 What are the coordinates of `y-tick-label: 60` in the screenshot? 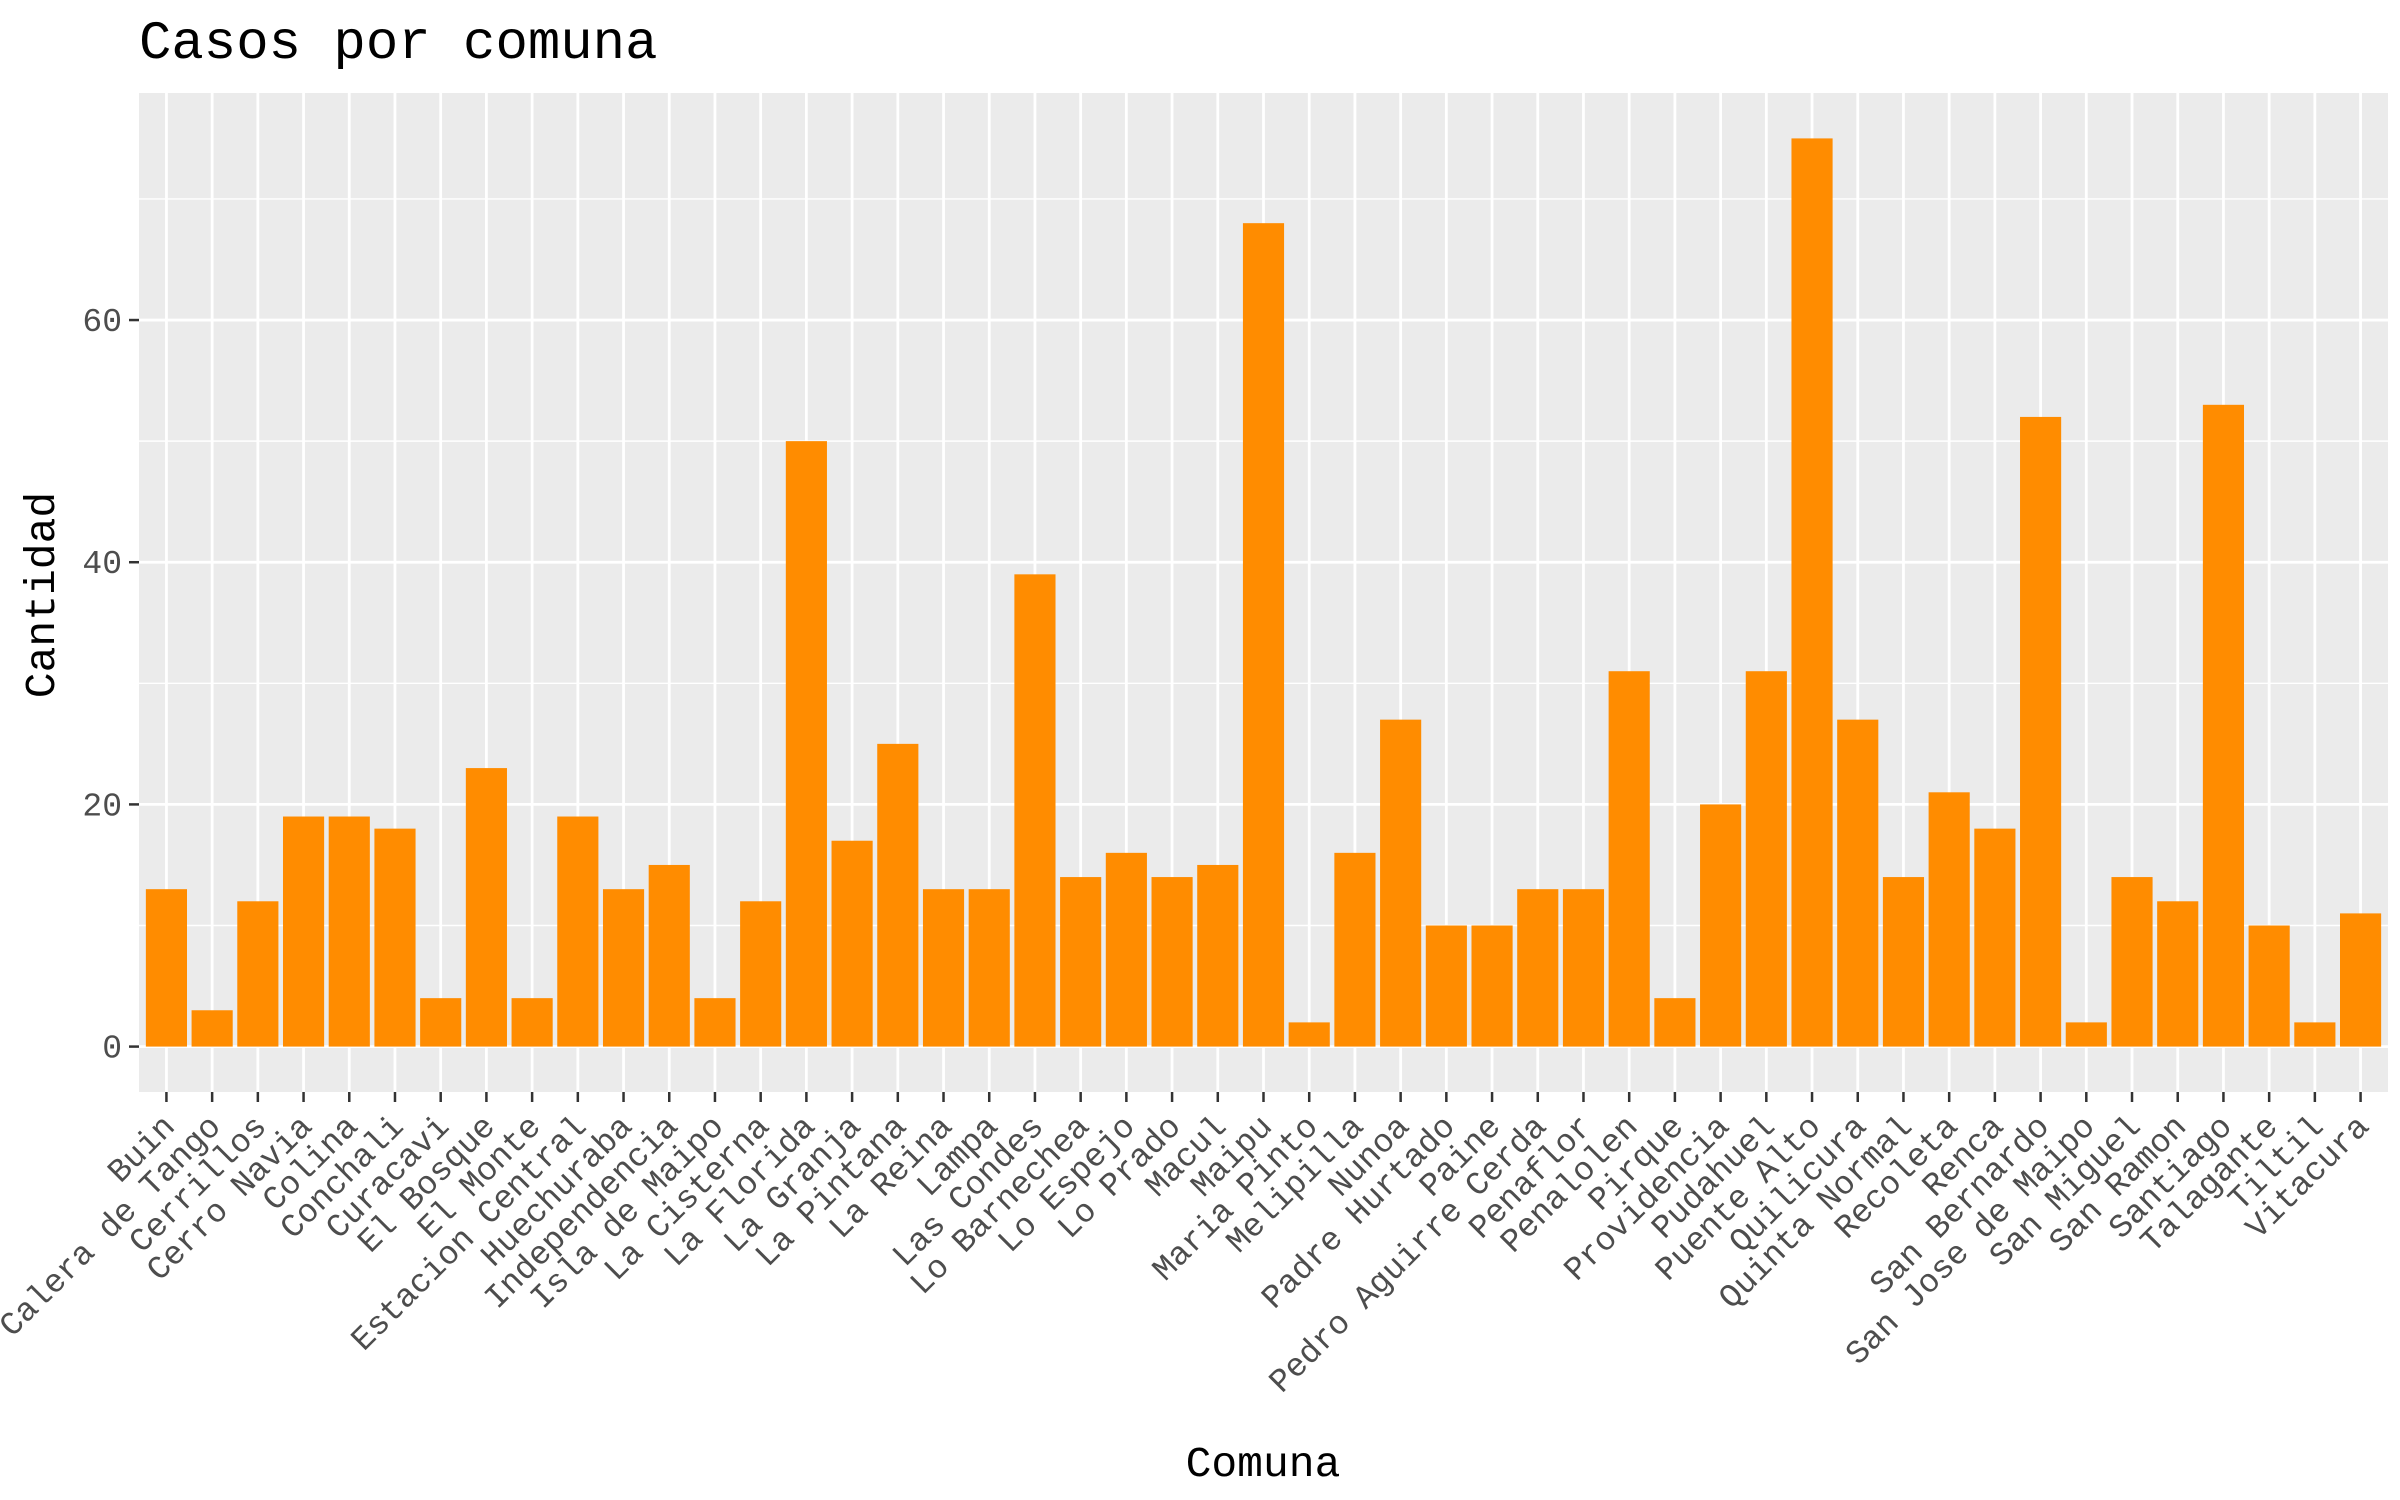 It's located at (102, 322).